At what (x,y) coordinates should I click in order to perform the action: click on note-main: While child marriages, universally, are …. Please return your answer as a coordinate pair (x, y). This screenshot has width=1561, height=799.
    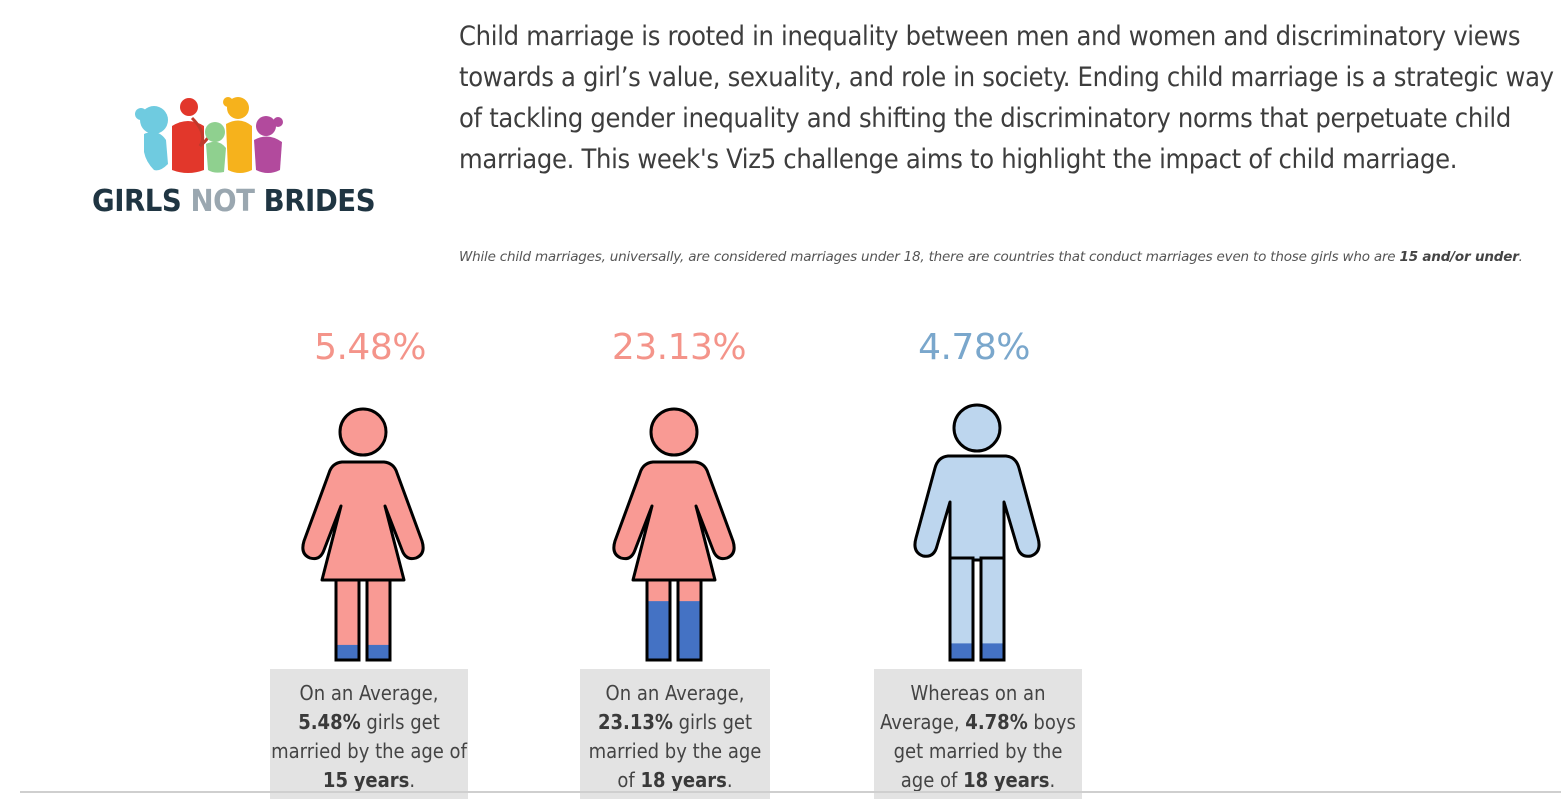
    Looking at the image, I should click on (929, 257).